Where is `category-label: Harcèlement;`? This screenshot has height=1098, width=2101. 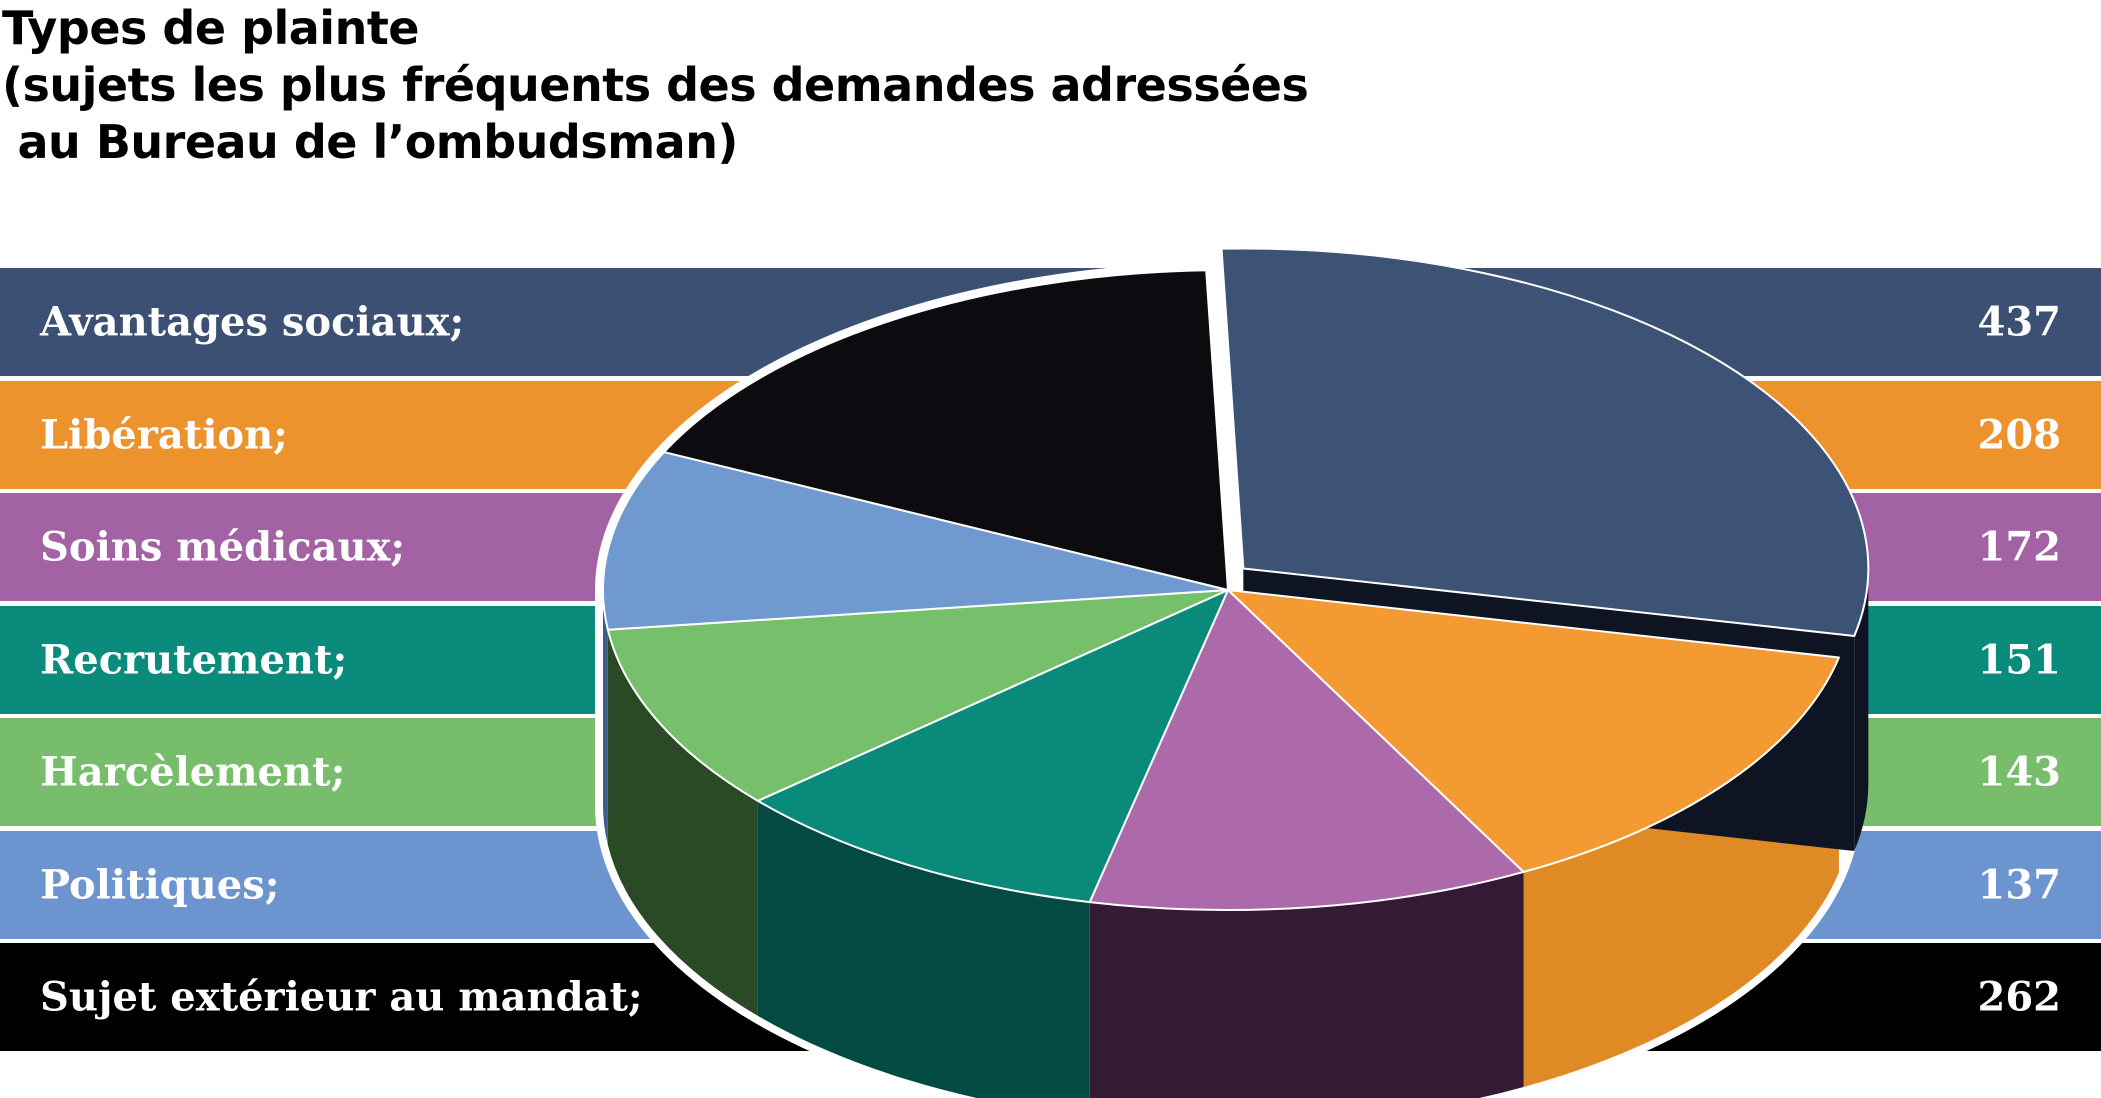
category-label: Harcèlement; is located at coordinates (193, 772).